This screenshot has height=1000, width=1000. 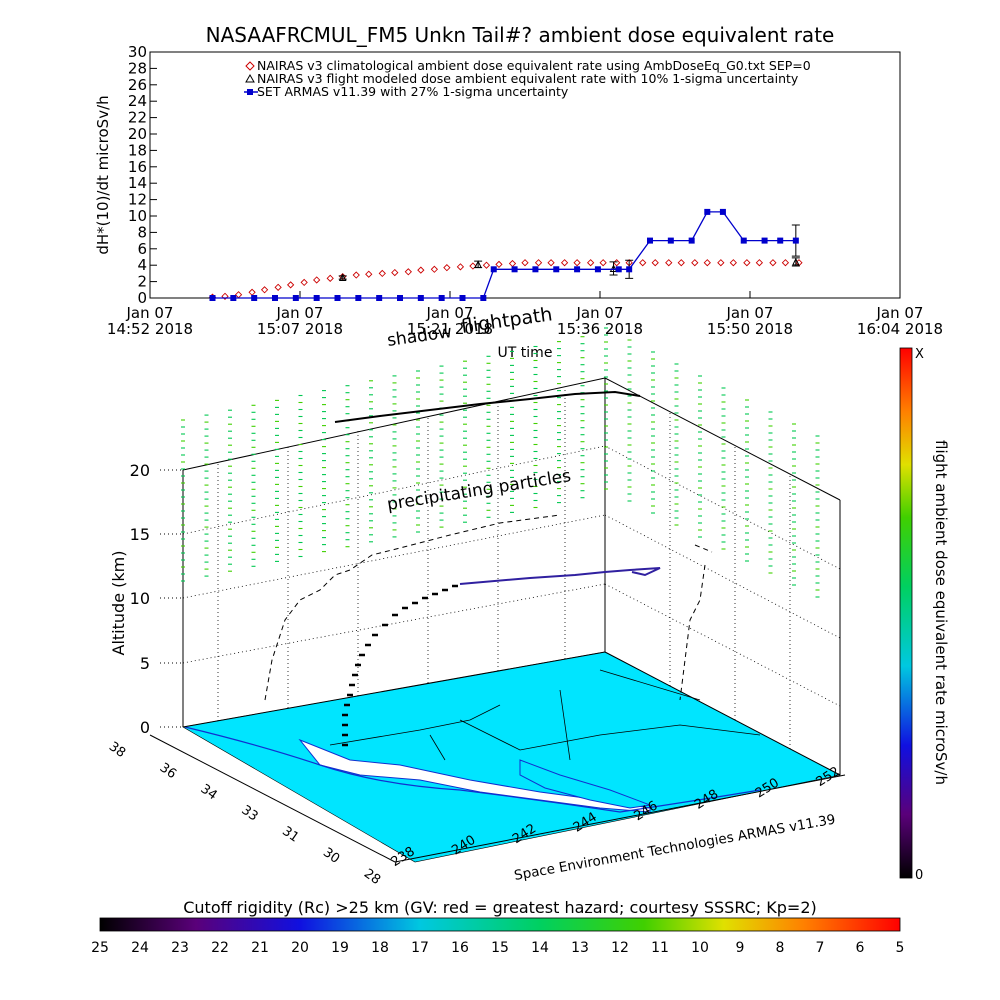 I want to click on dose-colorbar-gradient, so click(x=906, y=613).